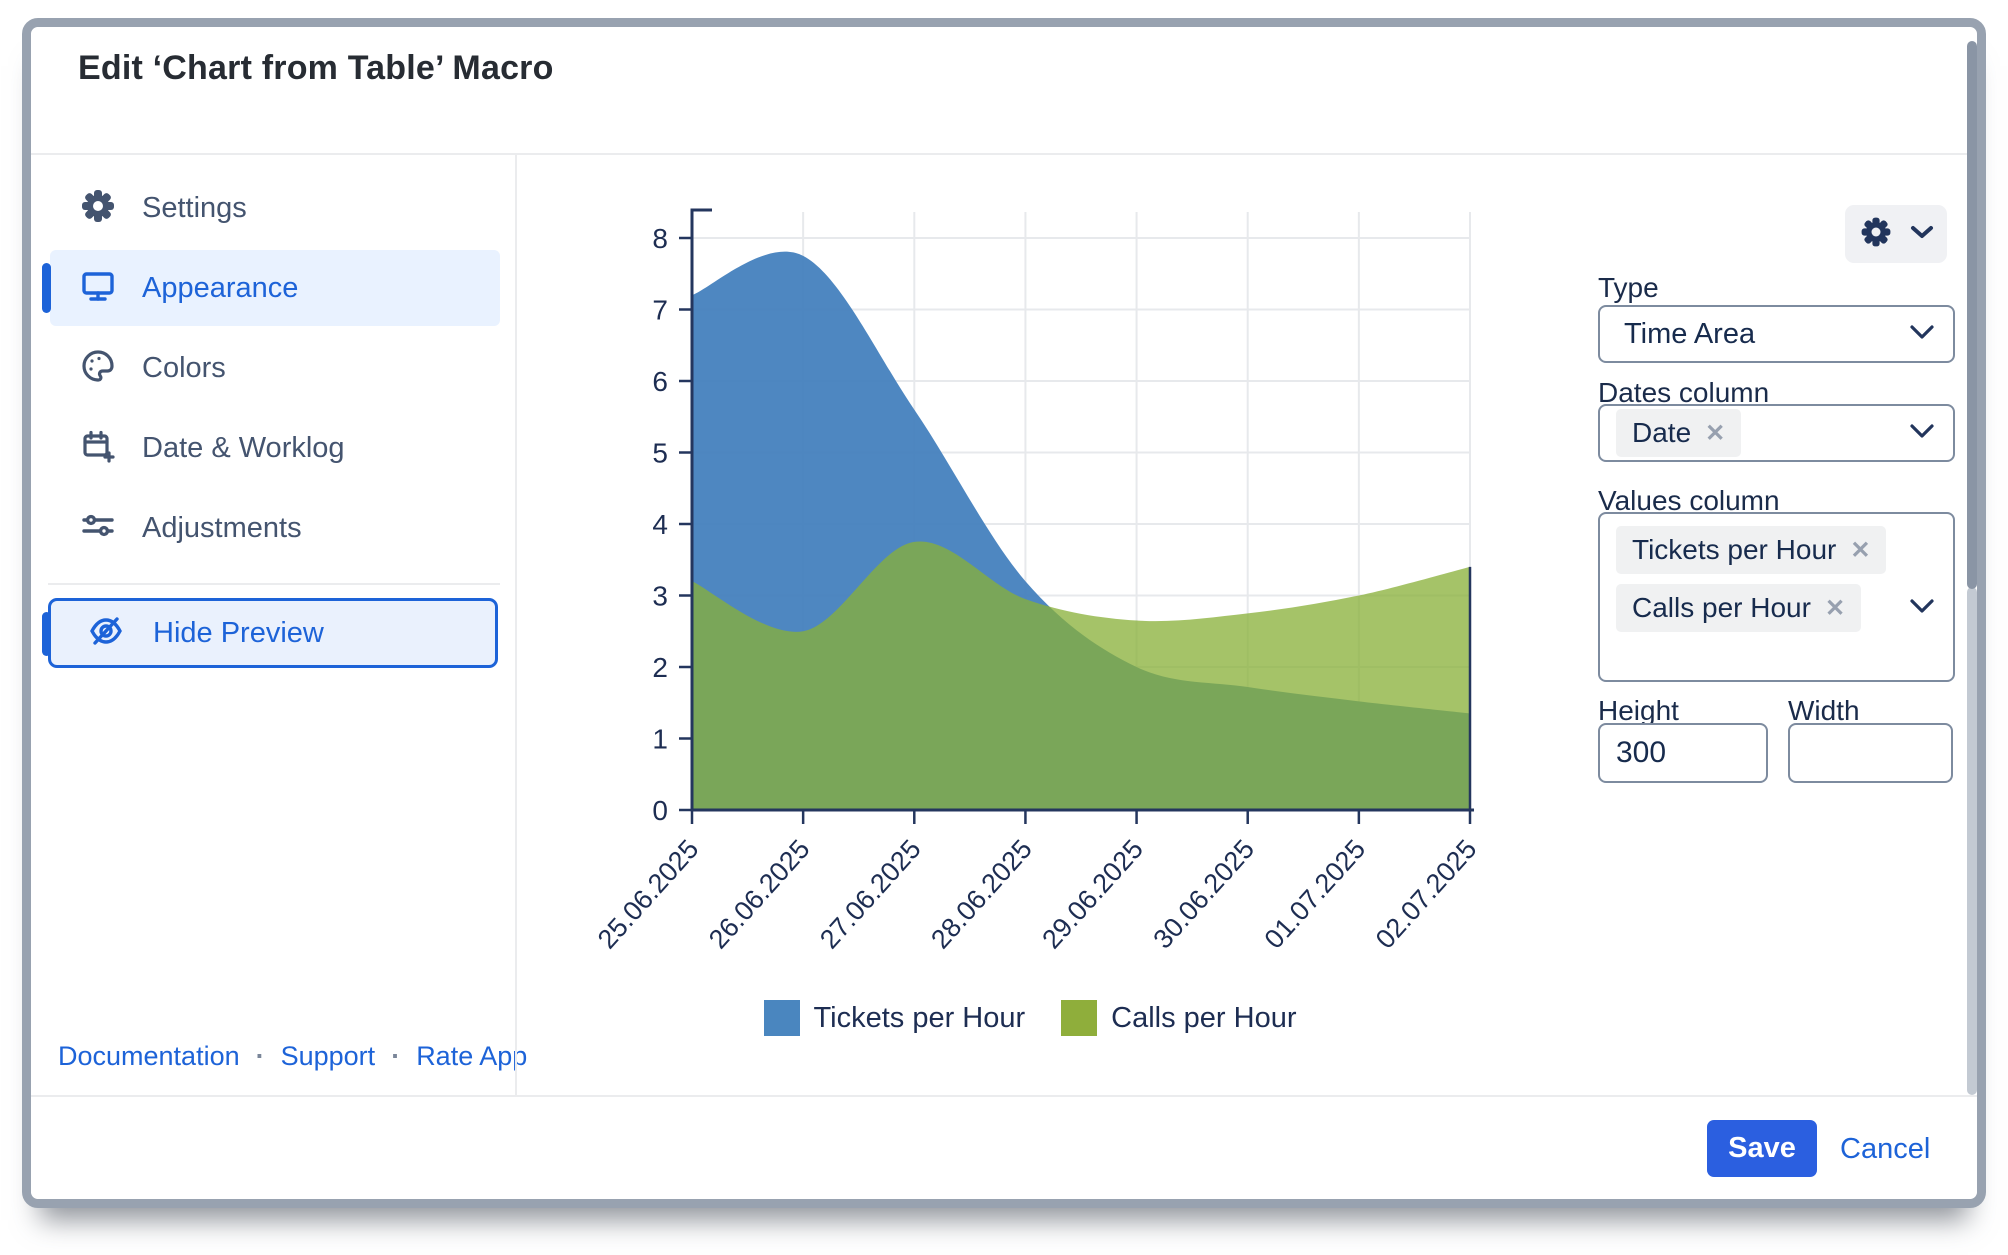 This screenshot has width=2008, height=1255. I want to click on calendar-plus-icon, so click(98, 448).